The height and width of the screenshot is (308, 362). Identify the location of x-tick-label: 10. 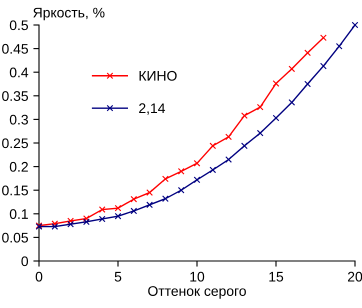
(197, 277).